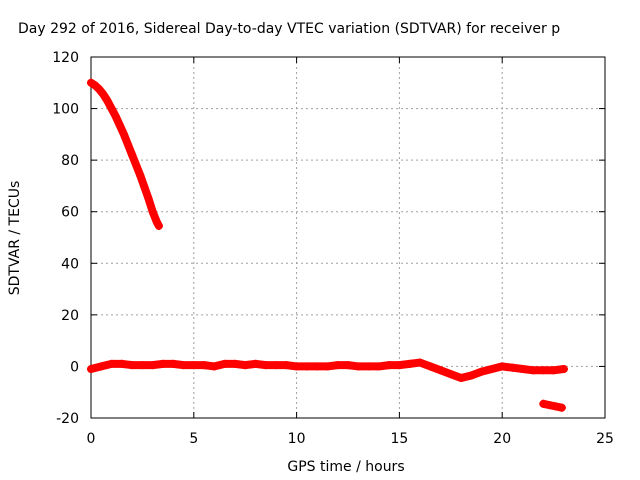  Describe the element at coordinates (65, 58) in the screenshot. I see `y-tick-label: 120` at that location.